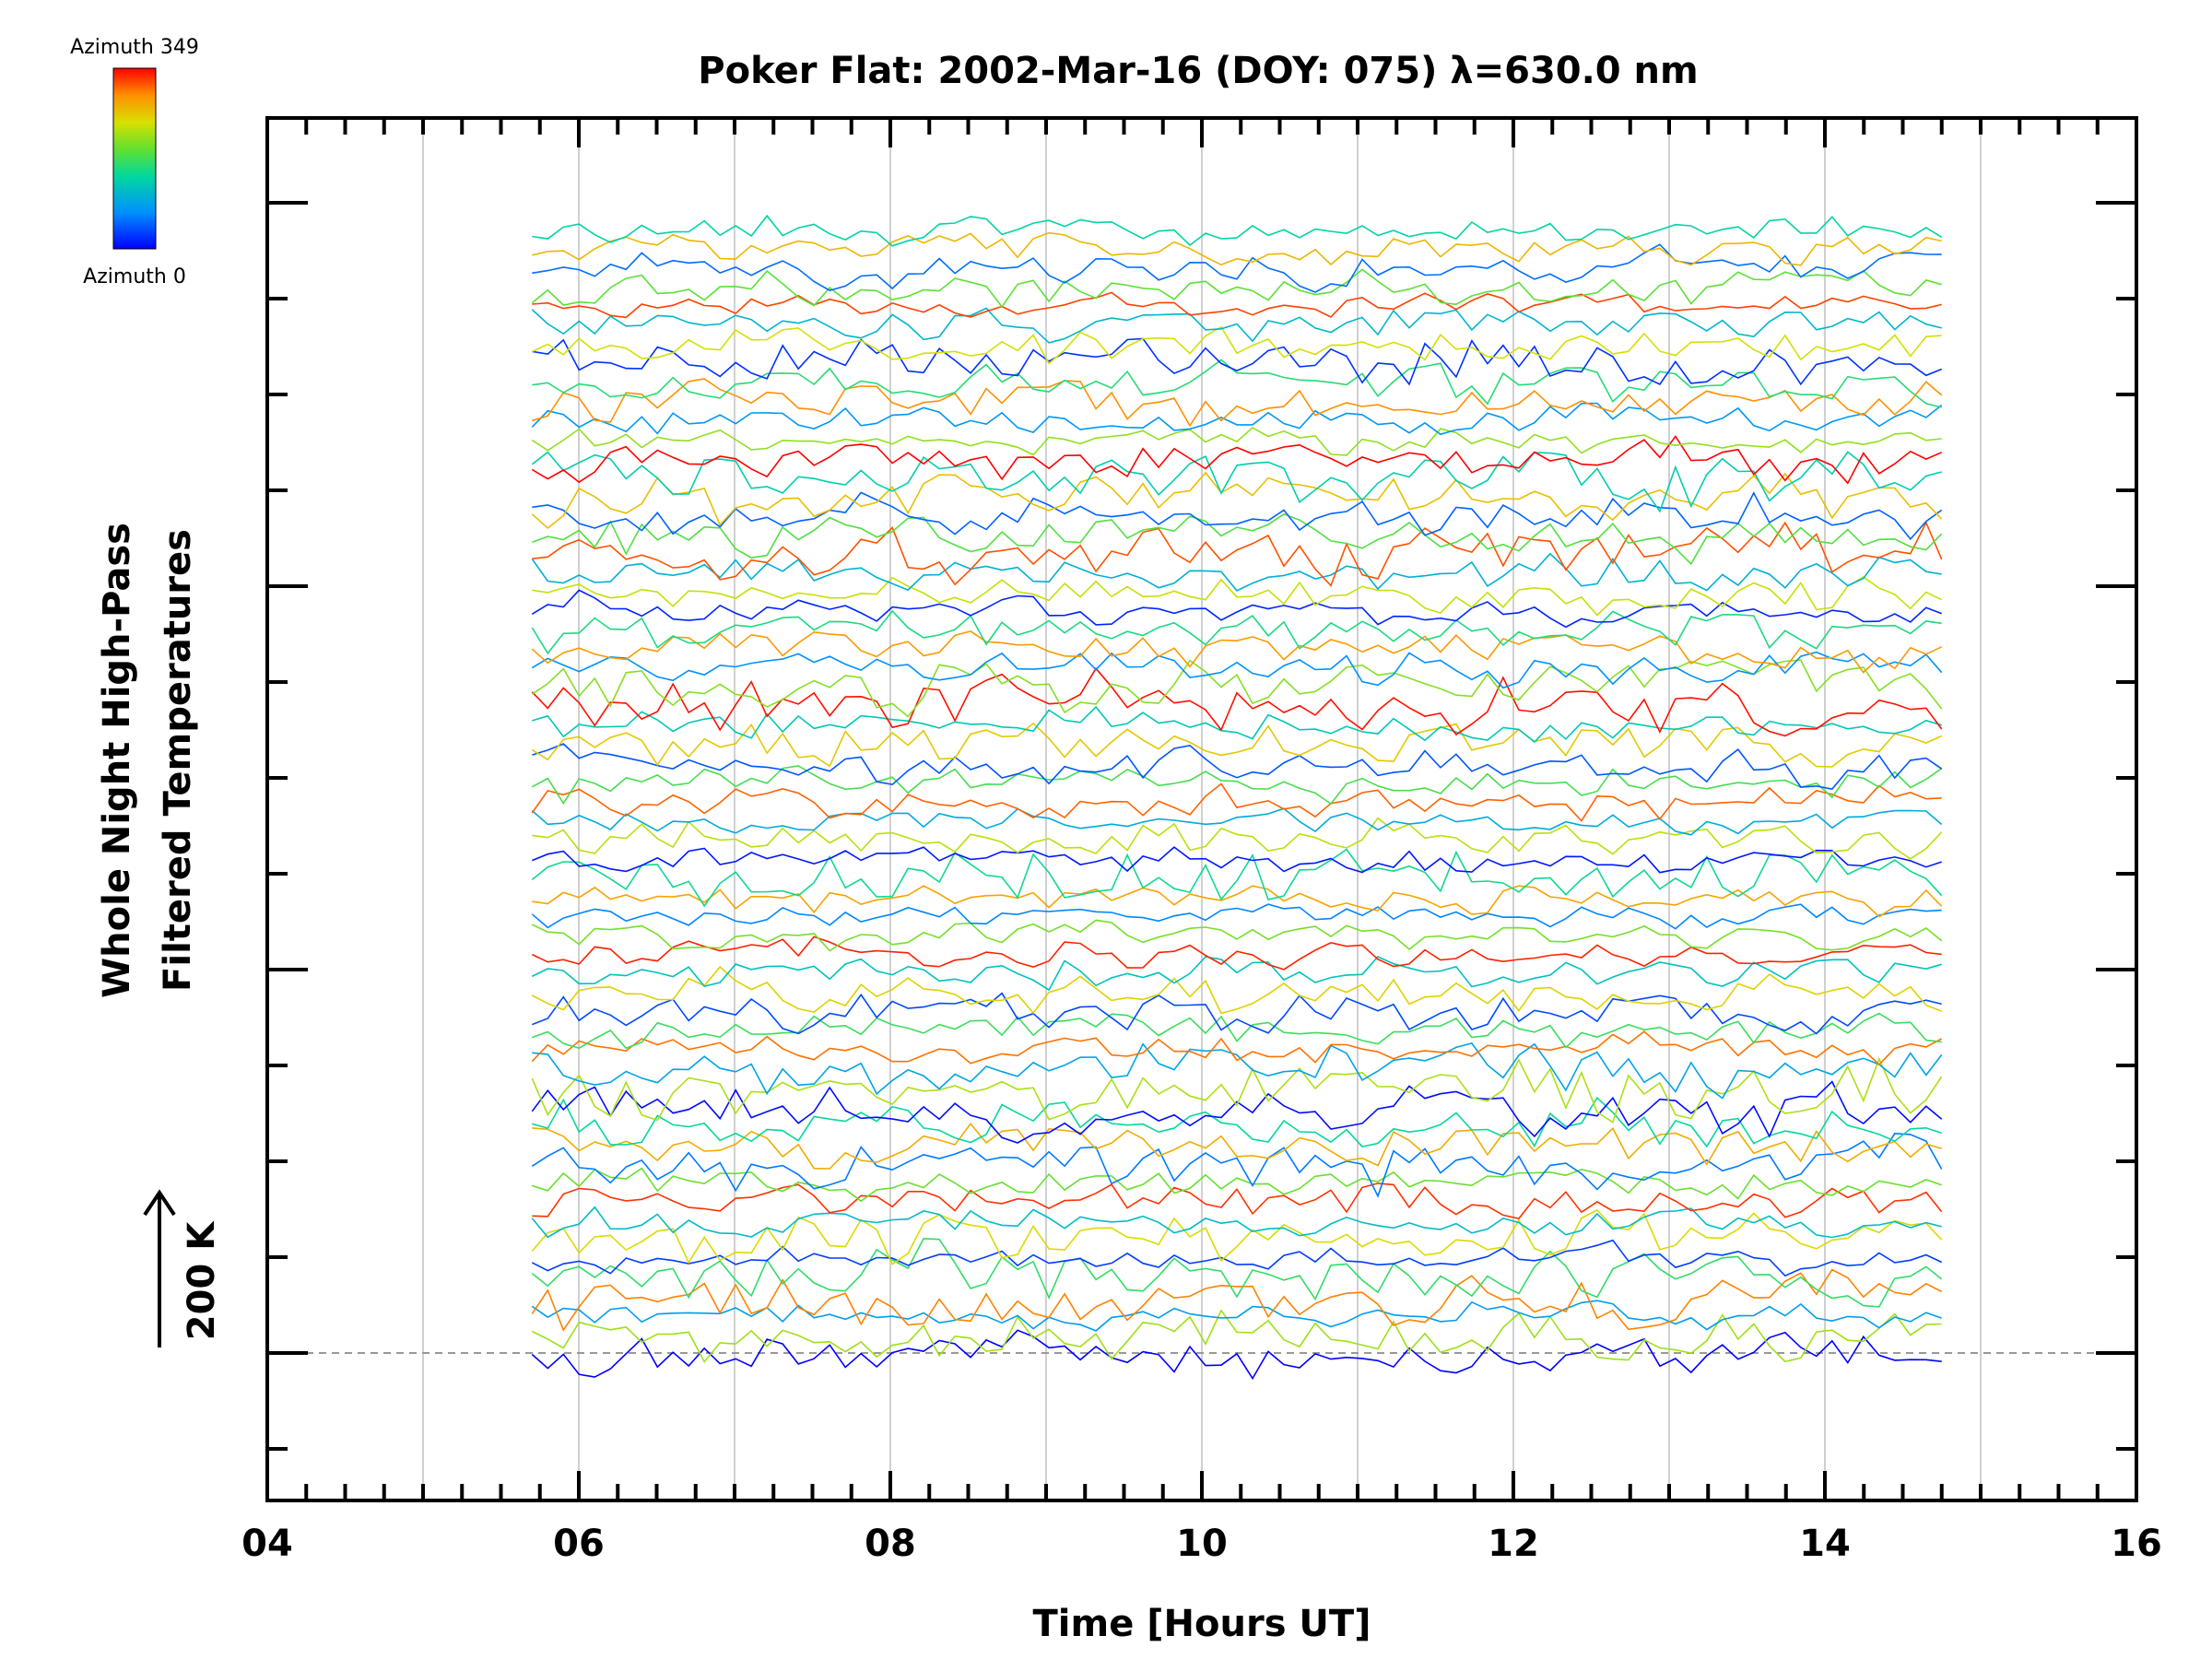 This screenshot has width=2212, height=1659. Describe the element at coordinates (159, 1268) in the screenshot. I see `scale-arrow` at that location.